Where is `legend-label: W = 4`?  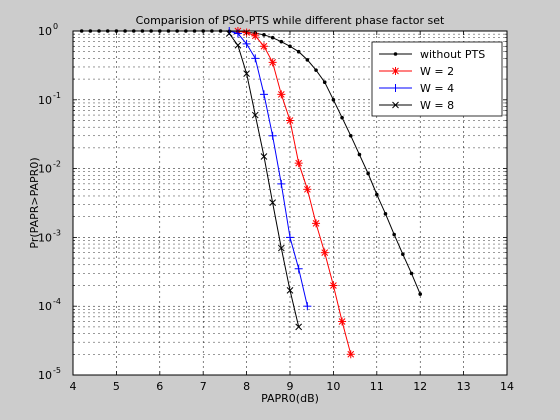
legend-label: W = 4 is located at coordinates (437, 88).